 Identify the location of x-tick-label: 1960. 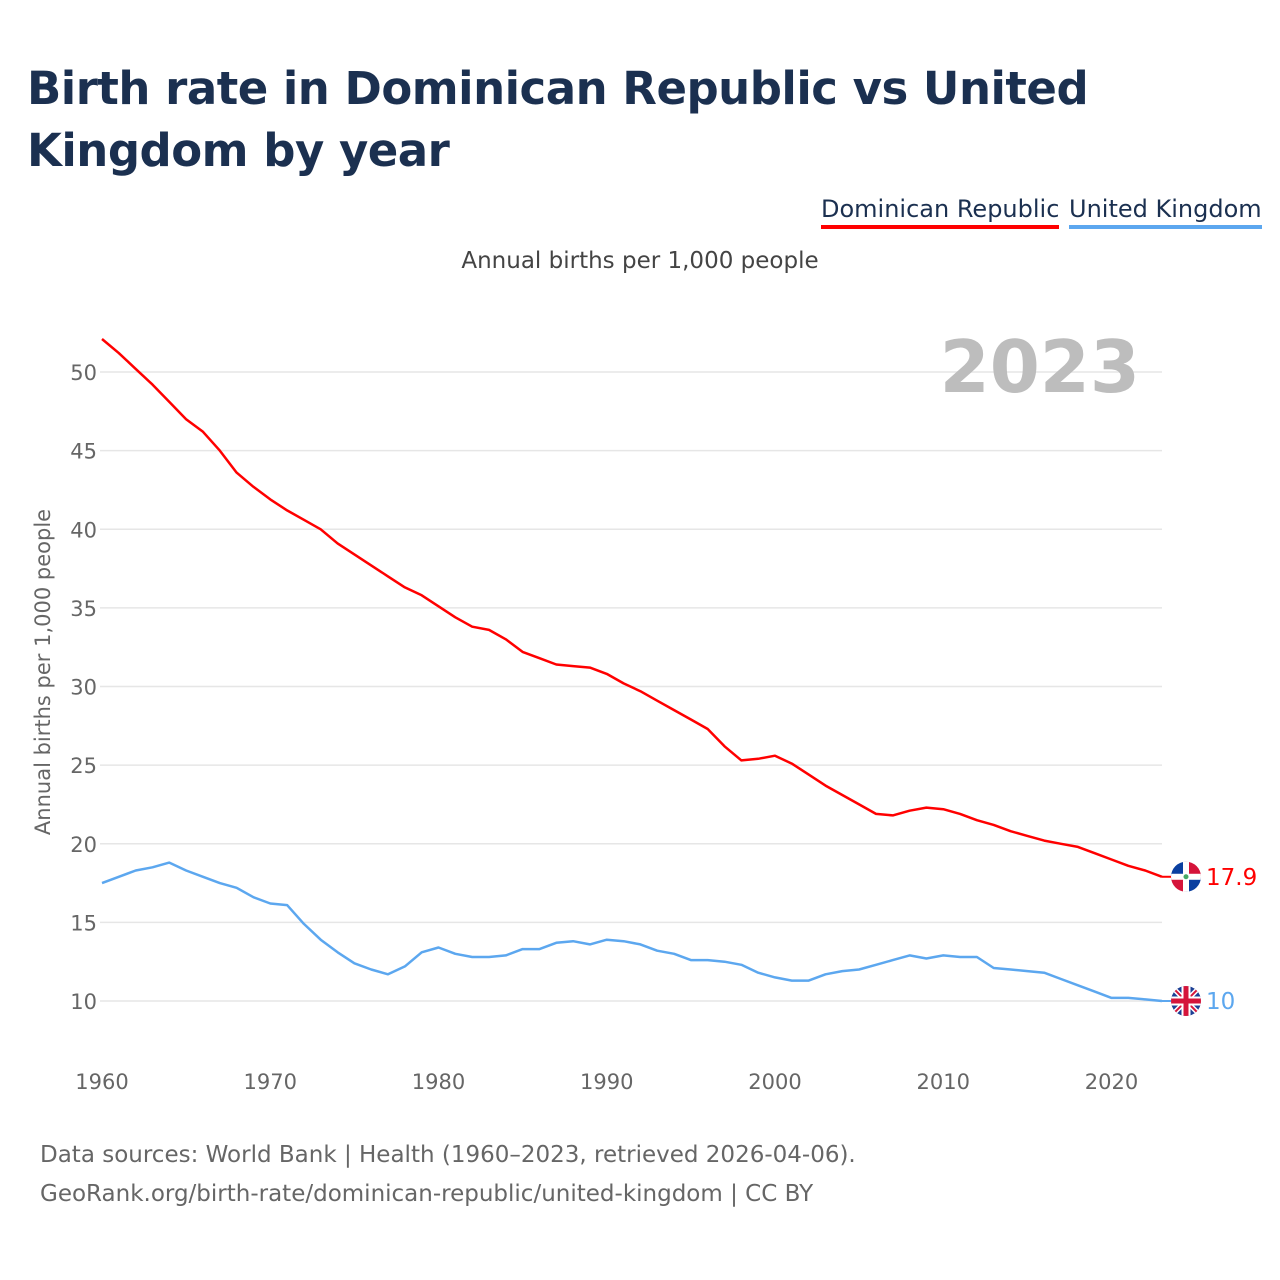
(101, 1082).